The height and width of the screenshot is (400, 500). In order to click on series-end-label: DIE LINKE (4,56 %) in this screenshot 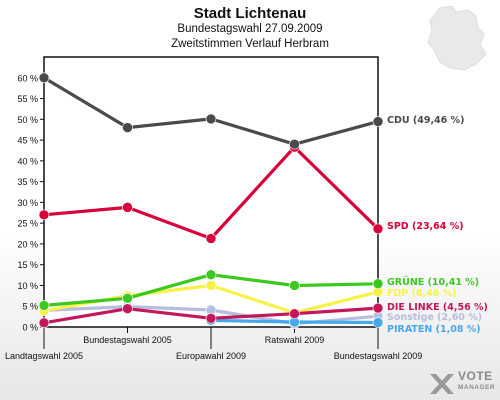, I will do `click(437, 307)`.